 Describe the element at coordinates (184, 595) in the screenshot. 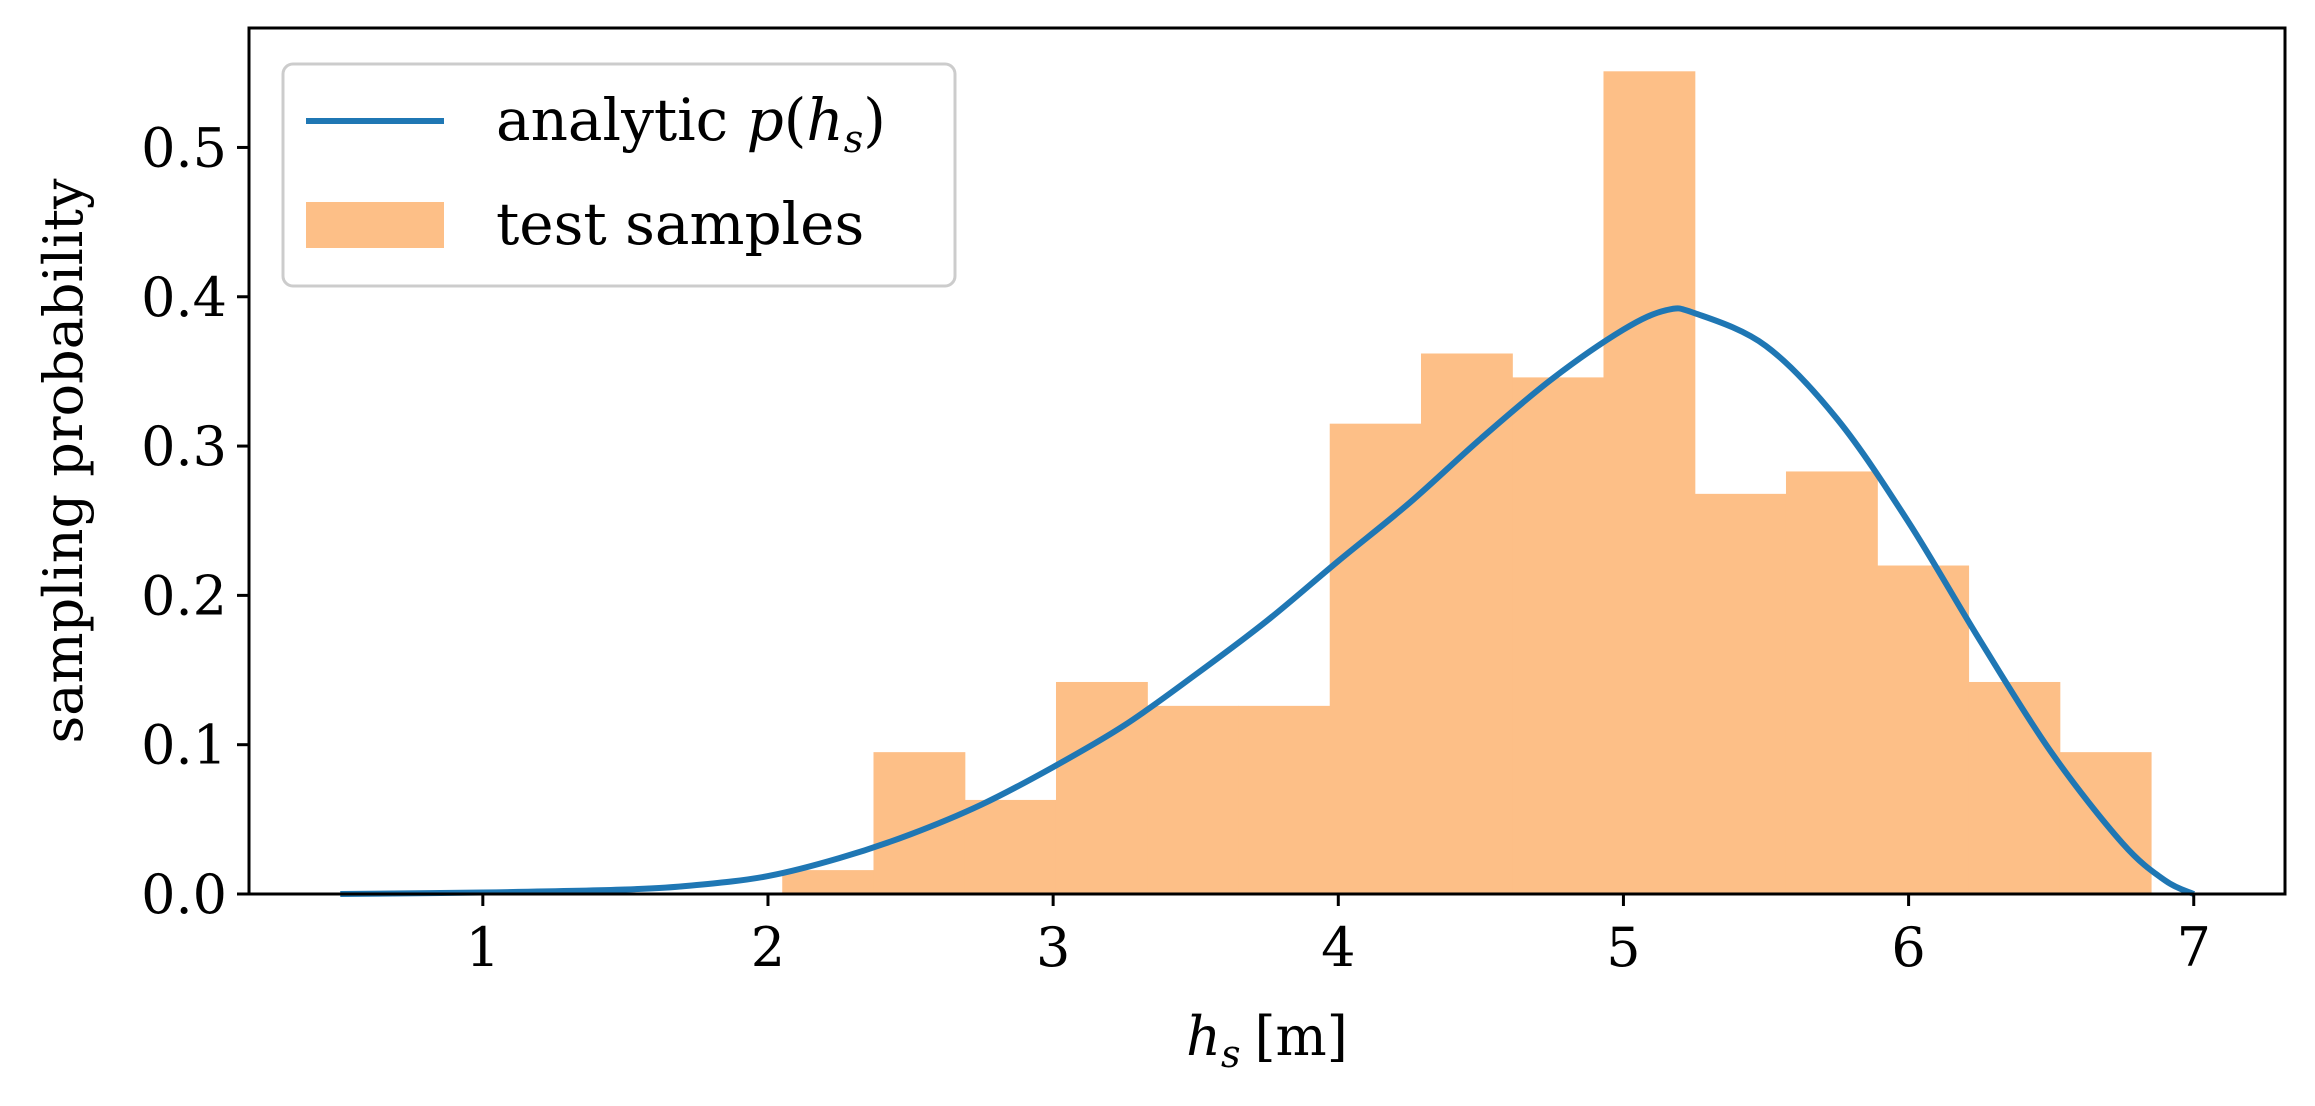

I see `y-tick-label: 0.2` at that location.